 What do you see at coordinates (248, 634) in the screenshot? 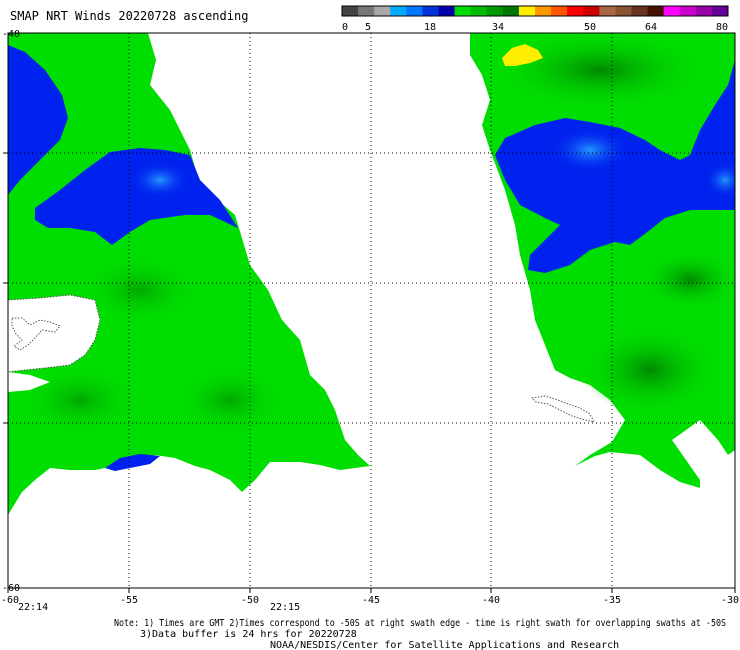
I see `footer-note-line2: 3)Data buffer is 24 hrs for 20220728` at bounding box center [248, 634].